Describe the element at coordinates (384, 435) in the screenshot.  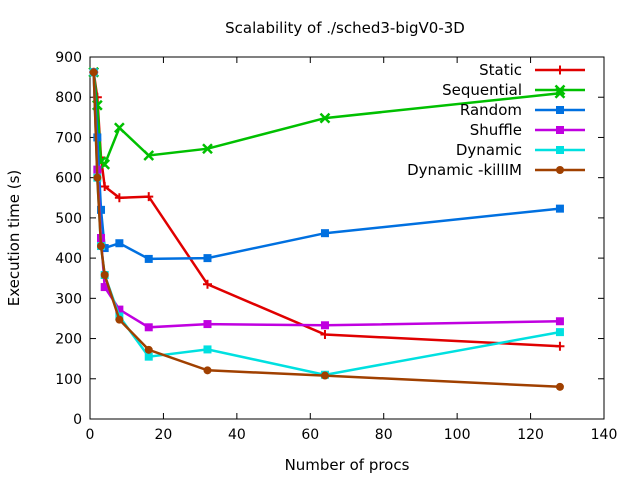
I see `x-tick-label: 80` at that location.